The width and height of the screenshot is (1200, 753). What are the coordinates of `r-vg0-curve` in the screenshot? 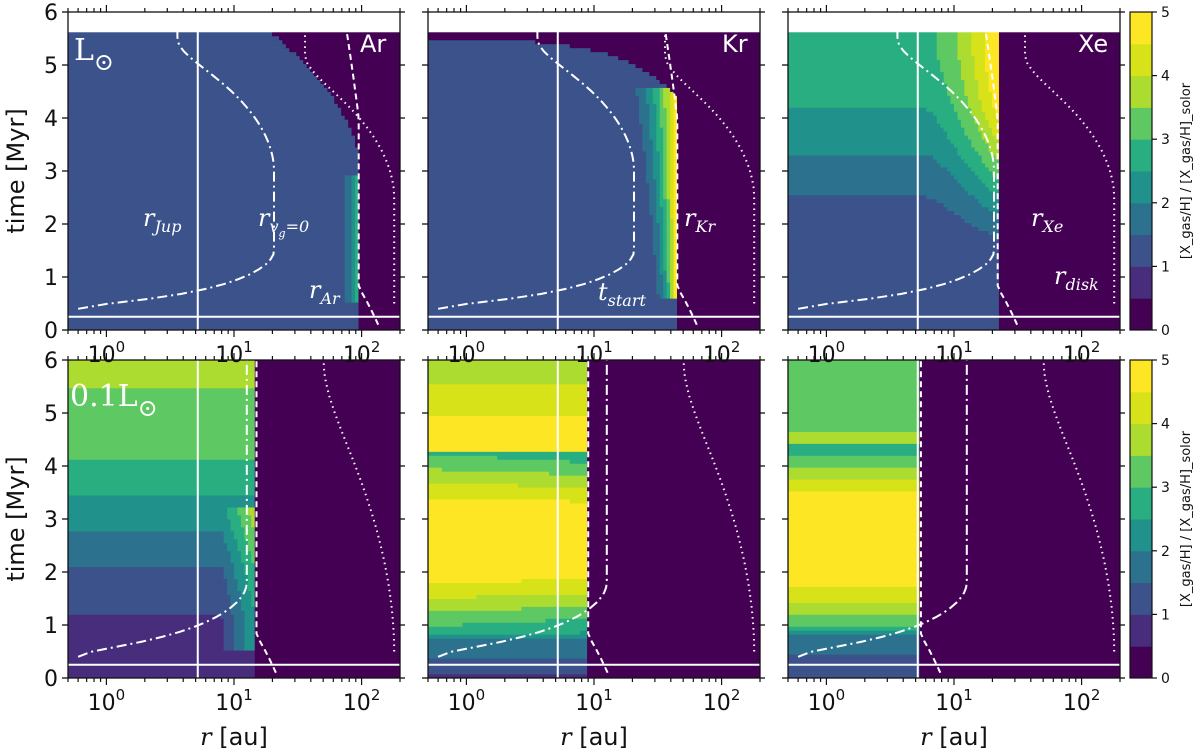 It's located at (896, 161).